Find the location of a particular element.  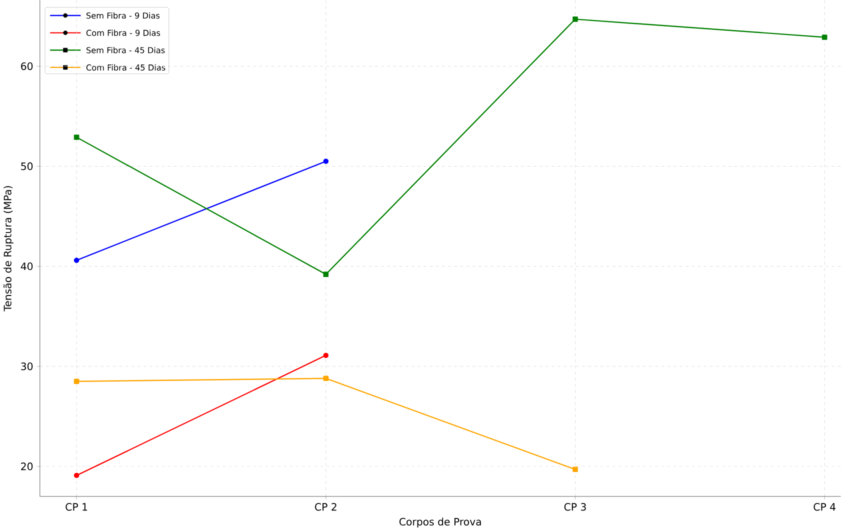

legend-label: Com Fibra - 9 Dias is located at coordinates (123, 33).